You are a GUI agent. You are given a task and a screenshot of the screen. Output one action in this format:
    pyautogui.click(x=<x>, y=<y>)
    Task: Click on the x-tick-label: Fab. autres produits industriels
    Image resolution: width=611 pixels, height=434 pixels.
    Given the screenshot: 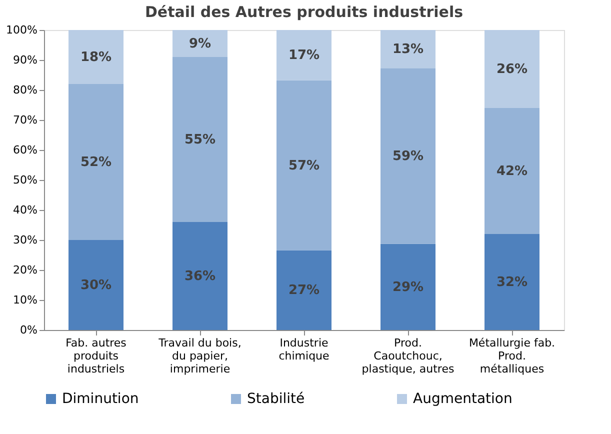 What is the action you would take?
    pyautogui.click(x=96, y=356)
    